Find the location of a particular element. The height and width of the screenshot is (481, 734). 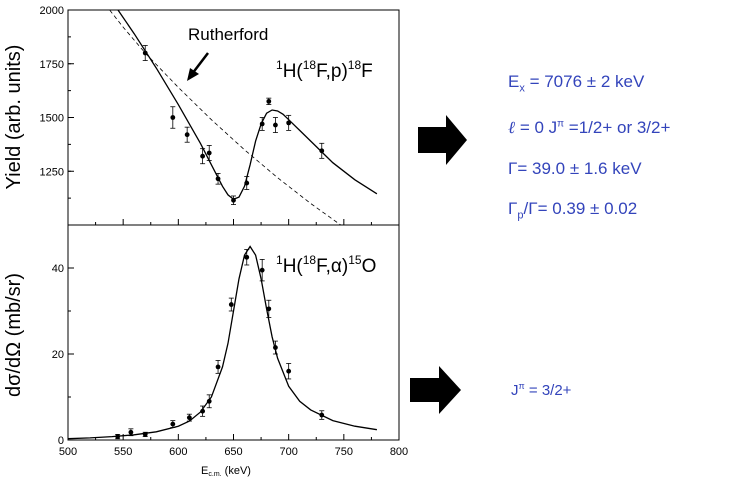

rutherford-label: Rutherford is located at coordinates (228, 34).